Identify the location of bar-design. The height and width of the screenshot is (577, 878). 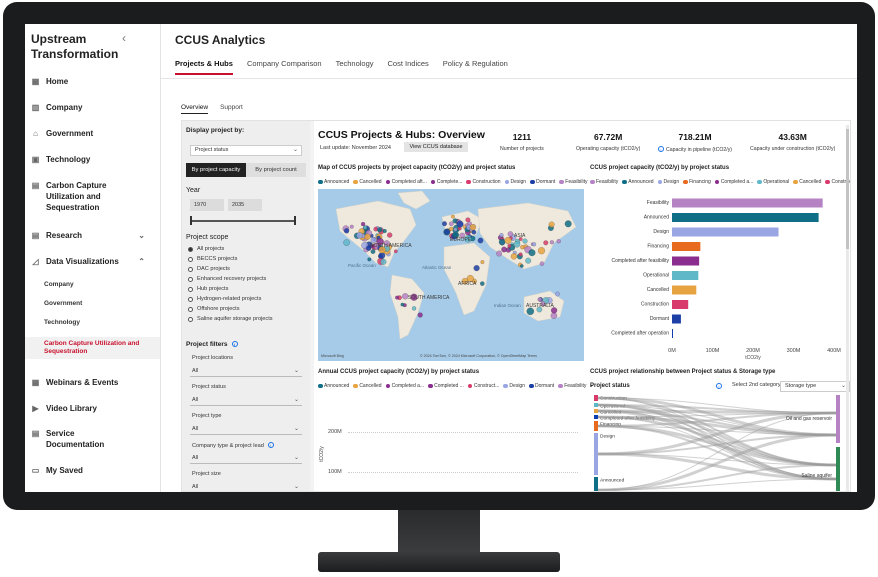
(725, 232).